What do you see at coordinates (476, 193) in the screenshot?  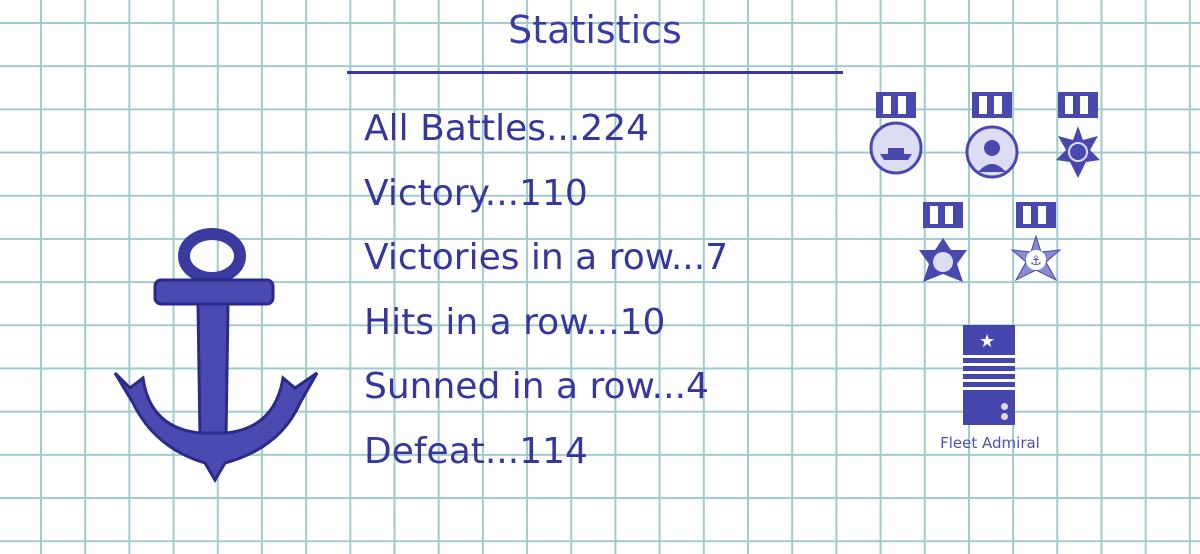 I see `stat-victory: Victory...110` at bounding box center [476, 193].